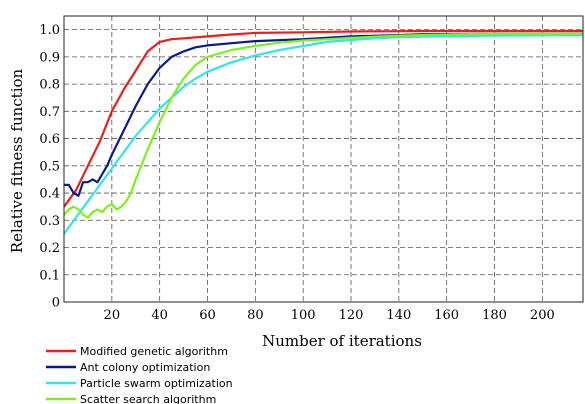  I want to click on y-tick-label: 0.6, so click(49, 139).